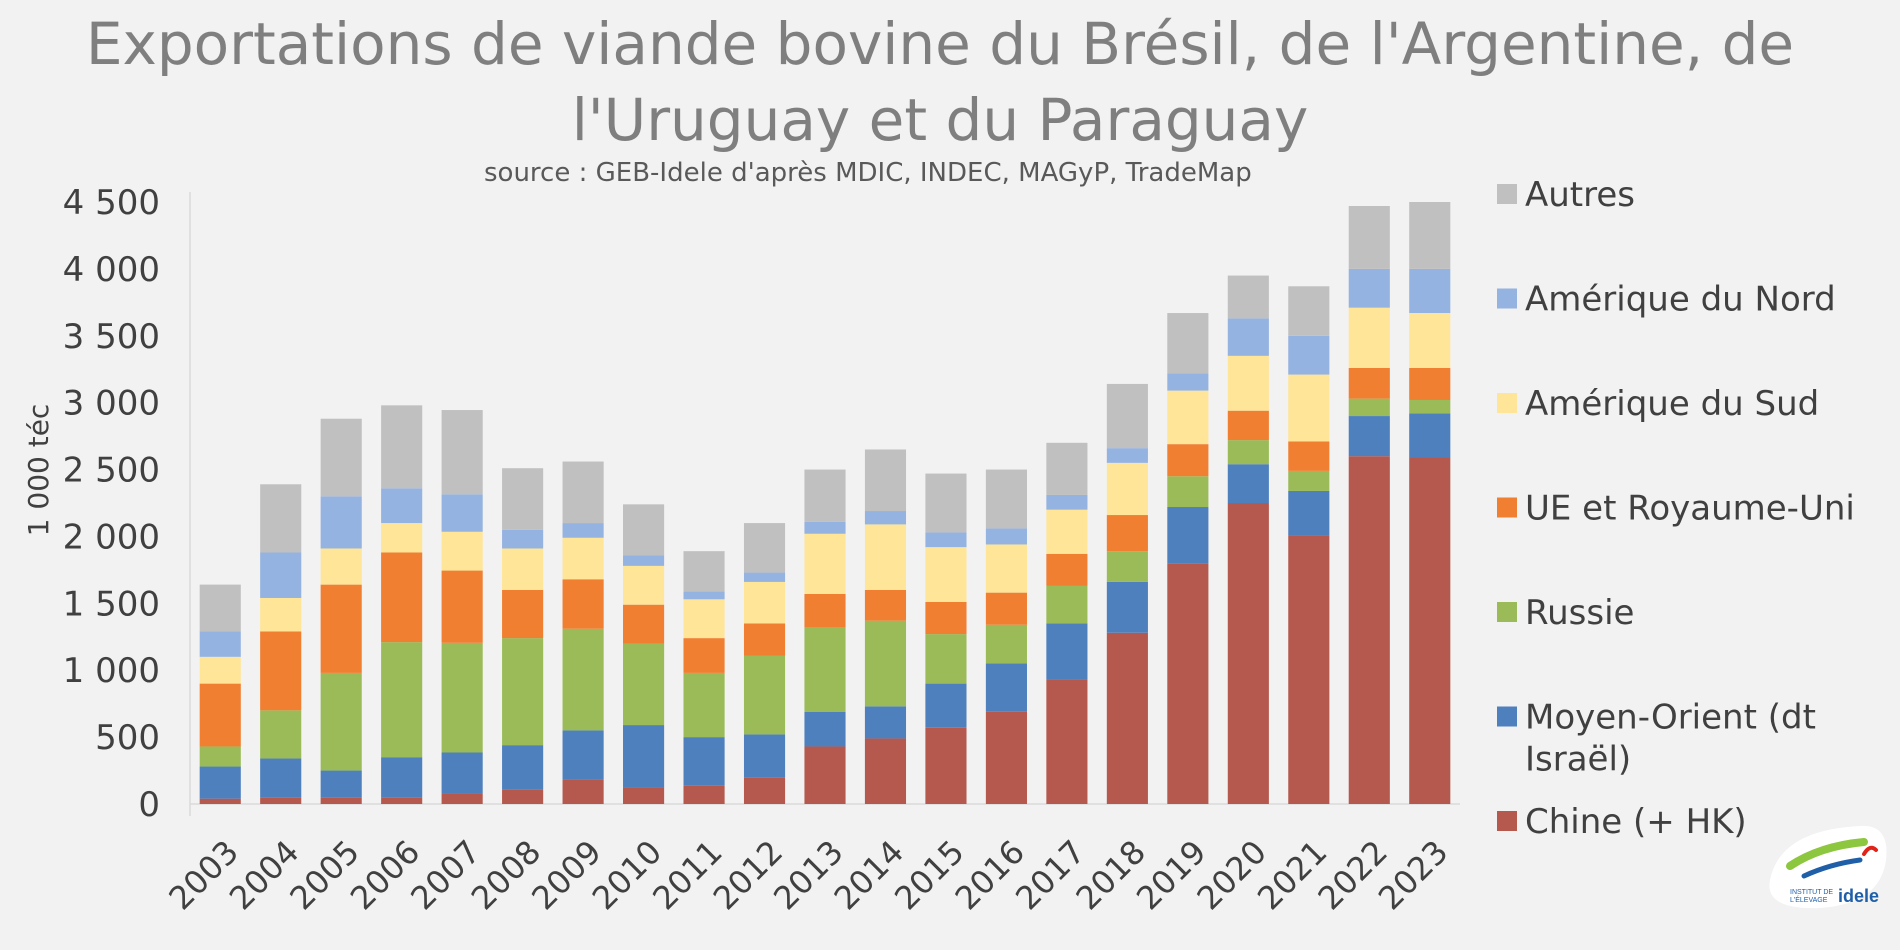 The height and width of the screenshot is (950, 1900). Describe the element at coordinates (111, 537) in the screenshot. I see `y-tick-label: 2 000` at that location.